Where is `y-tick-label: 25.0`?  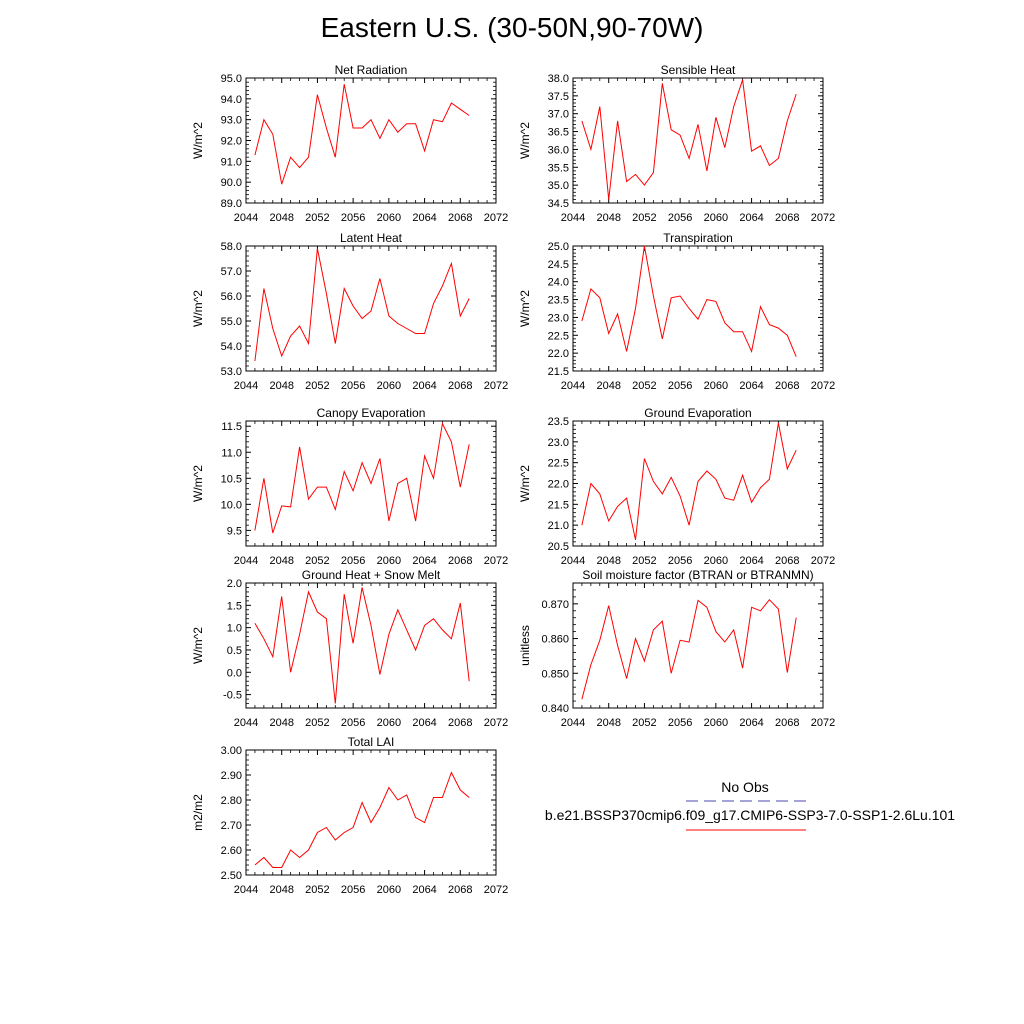
y-tick-label: 25.0 is located at coordinates (558, 247).